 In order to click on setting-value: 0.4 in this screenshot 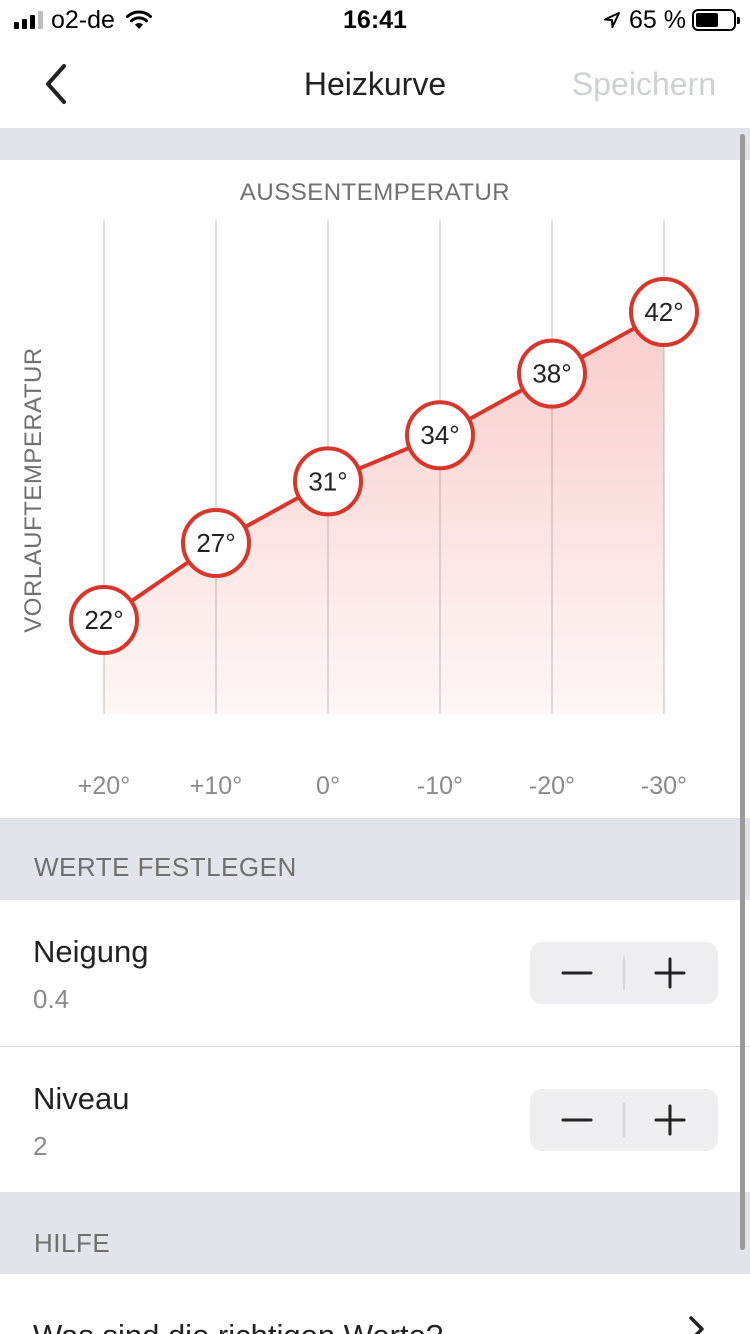, I will do `click(51, 999)`.